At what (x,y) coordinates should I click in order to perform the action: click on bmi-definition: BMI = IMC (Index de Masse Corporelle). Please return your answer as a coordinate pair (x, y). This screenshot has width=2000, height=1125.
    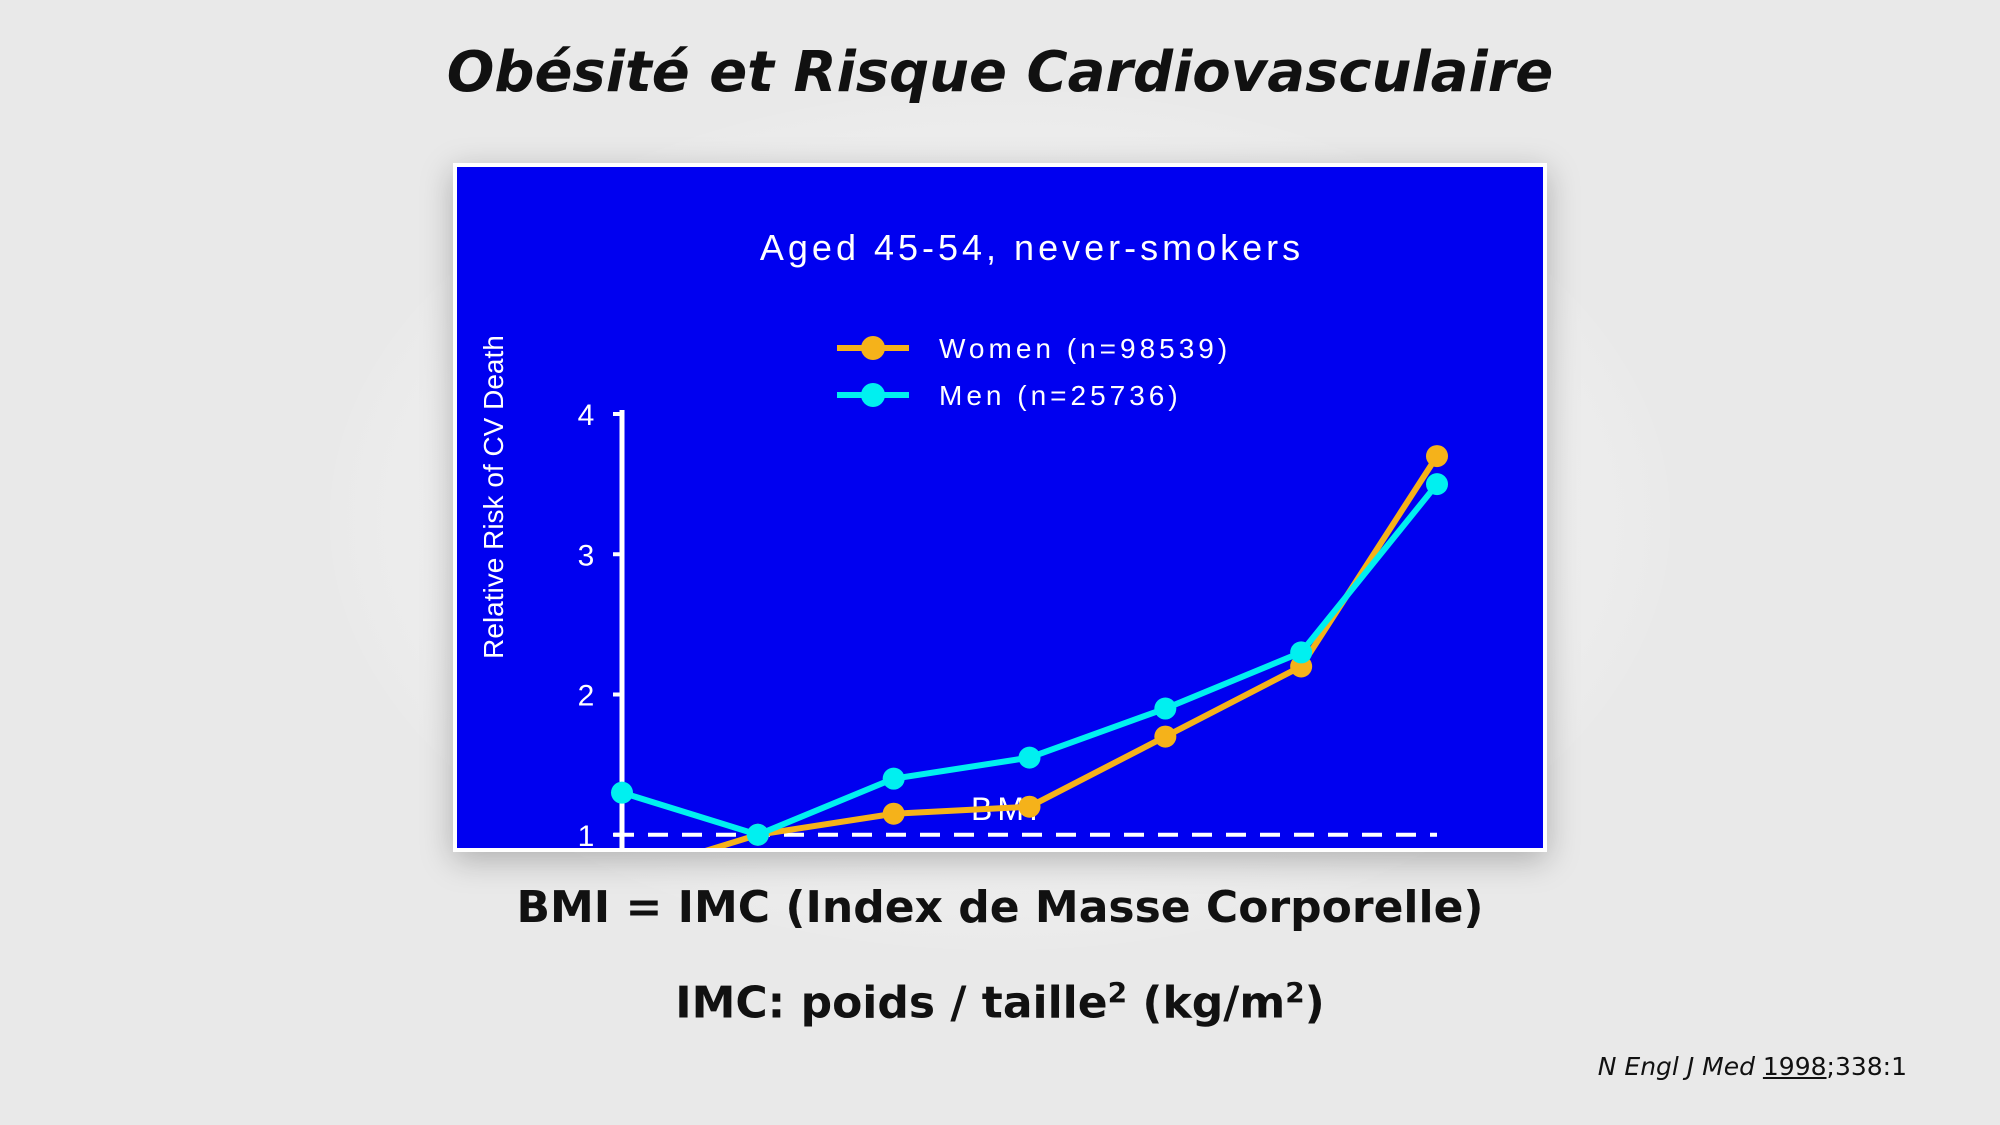
    Looking at the image, I should click on (1000, 907).